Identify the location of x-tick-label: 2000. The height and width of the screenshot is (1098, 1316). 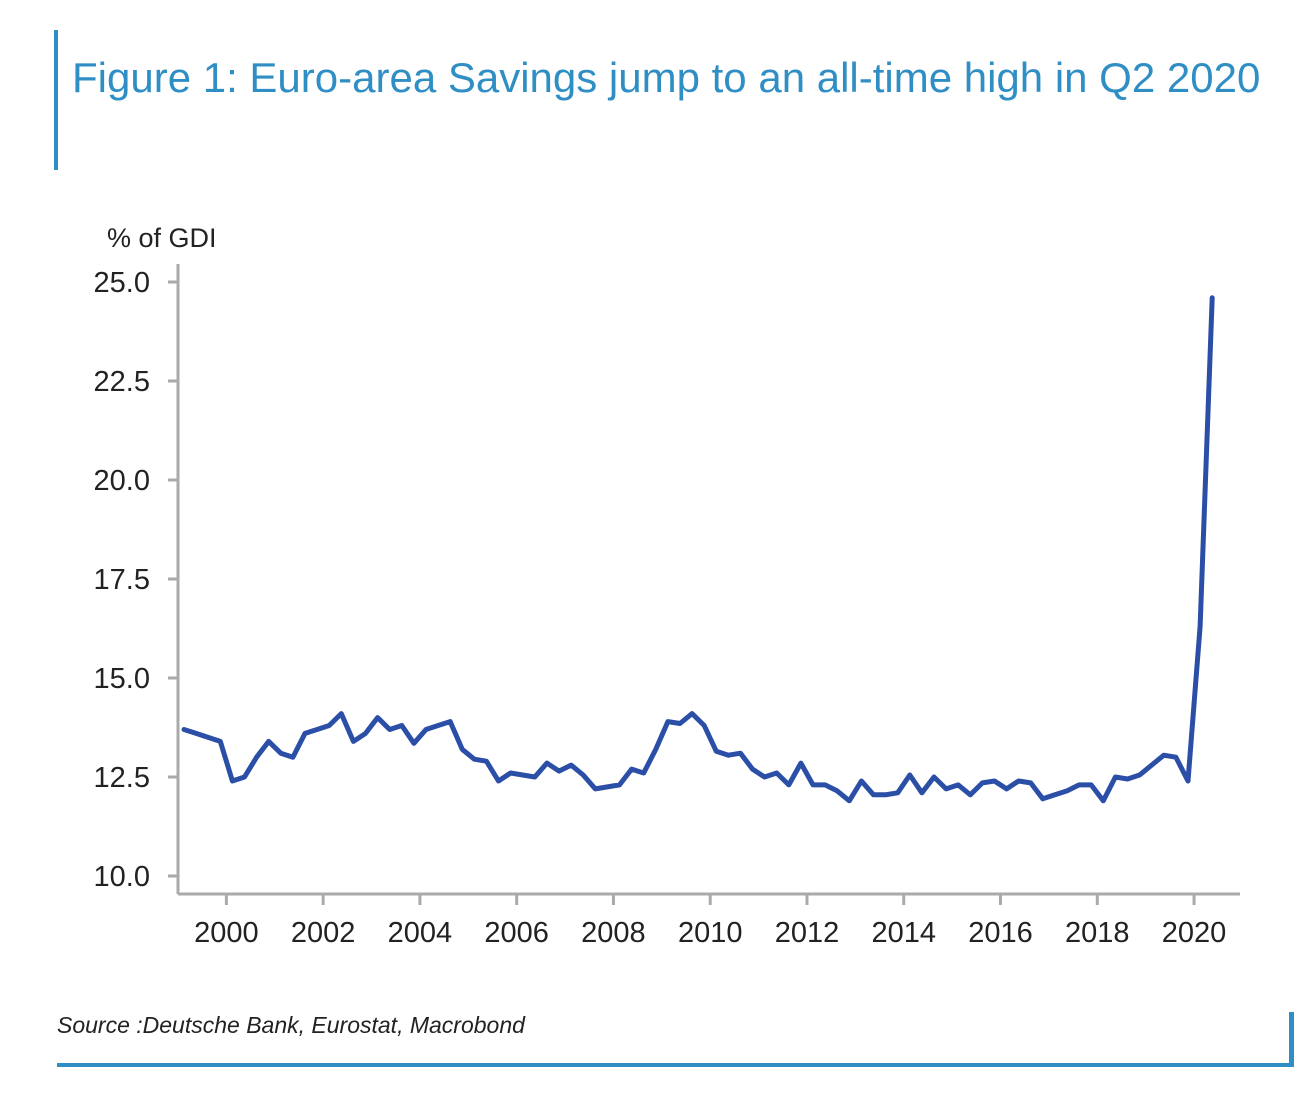
(226, 933).